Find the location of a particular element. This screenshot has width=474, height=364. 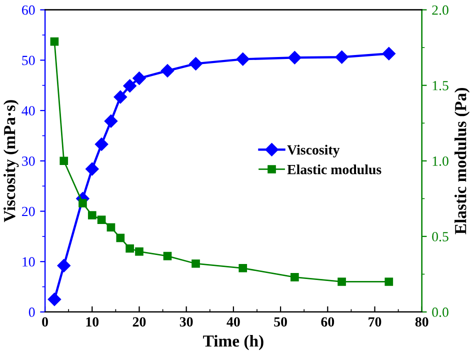

y2-tick-label: 1.0 is located at coordinates (440, 161).